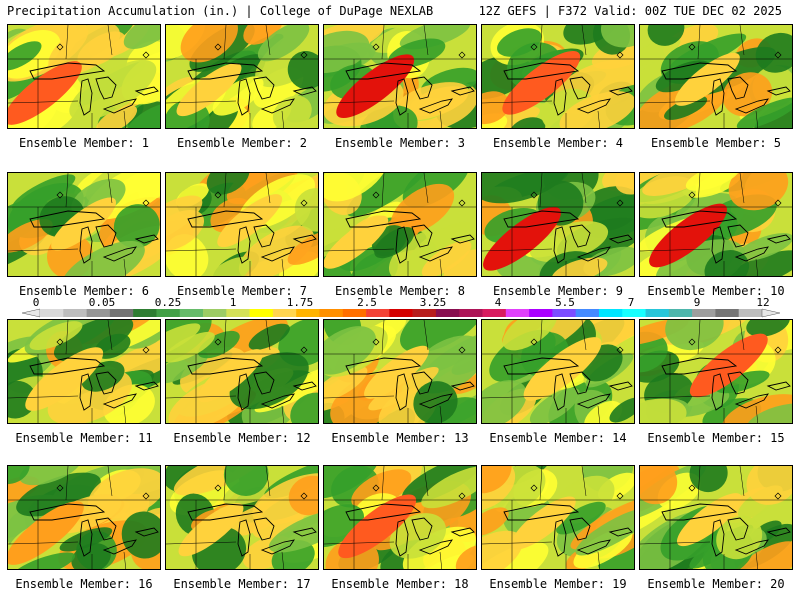  I want to click on panel-label: Ensemble Member: 10, so click(716, 291).